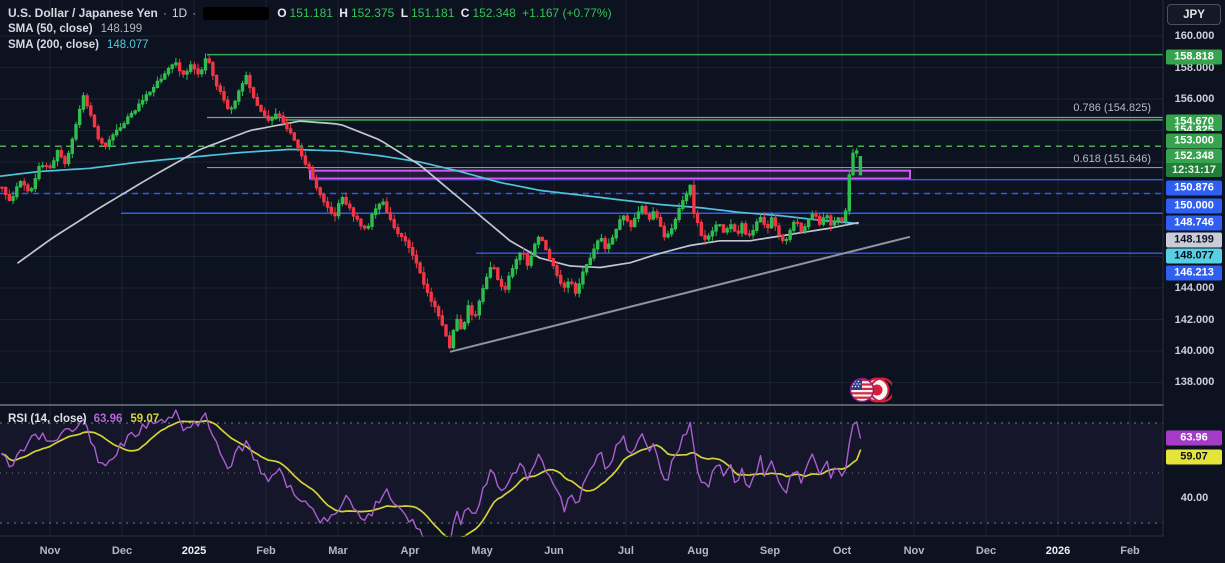  What do you see at coordinates (431, 478) in the screenshot?
I see `rsi-ma-line` at bounding box center [431, 478].